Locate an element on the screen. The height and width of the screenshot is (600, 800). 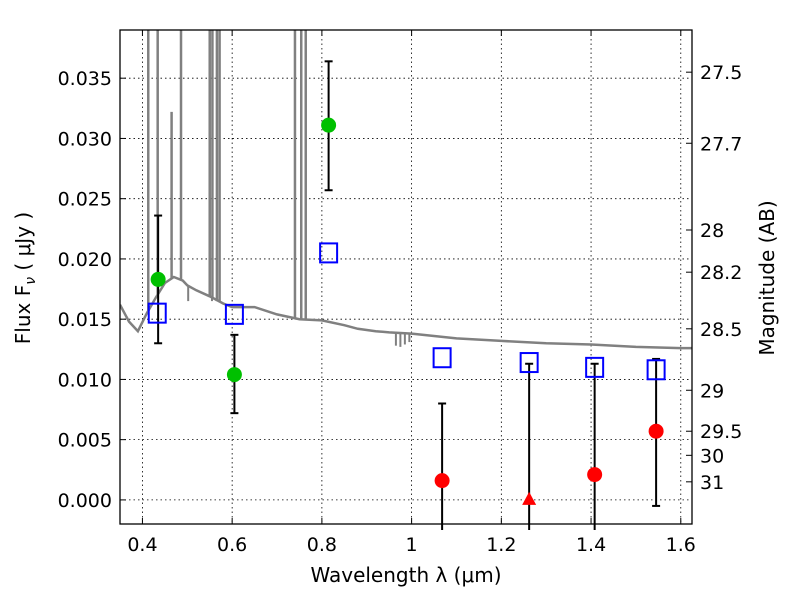
y-tick-label: 0.010 is located at coordinates (85, 380).